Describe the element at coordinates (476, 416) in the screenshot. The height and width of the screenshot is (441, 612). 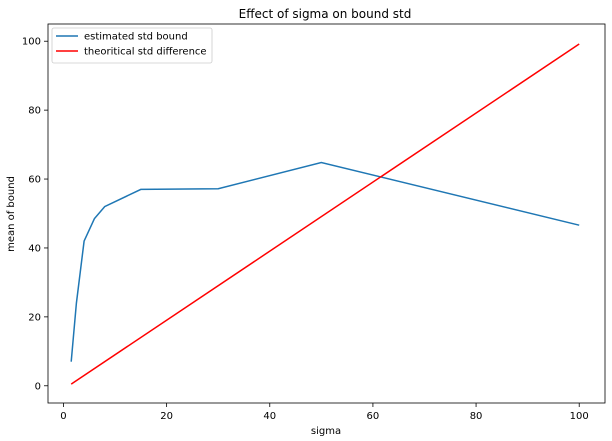
I see `x-tick-label: 80` at that location.